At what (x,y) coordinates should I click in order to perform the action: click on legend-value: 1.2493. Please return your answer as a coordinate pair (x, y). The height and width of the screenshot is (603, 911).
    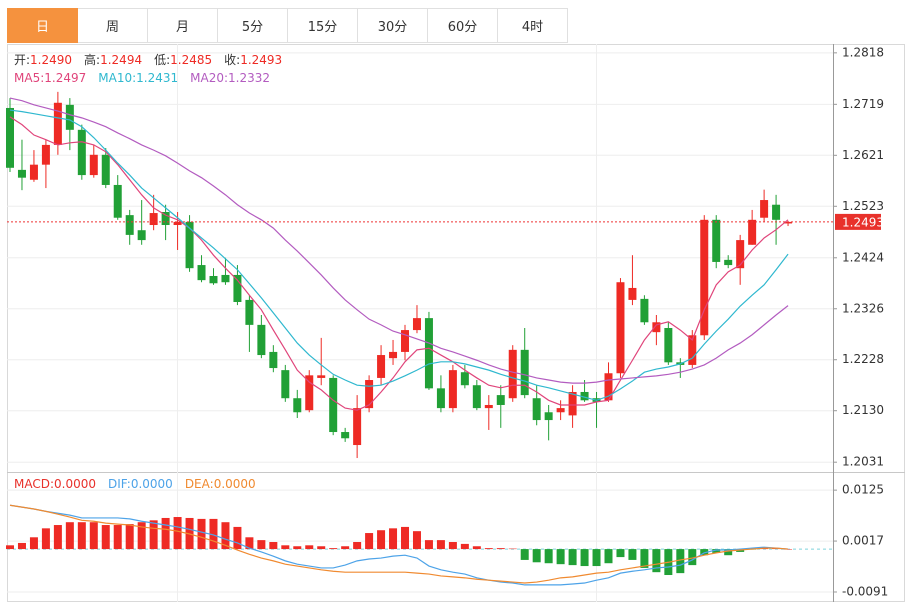
    Looking at the image, I should click on (261, 60).